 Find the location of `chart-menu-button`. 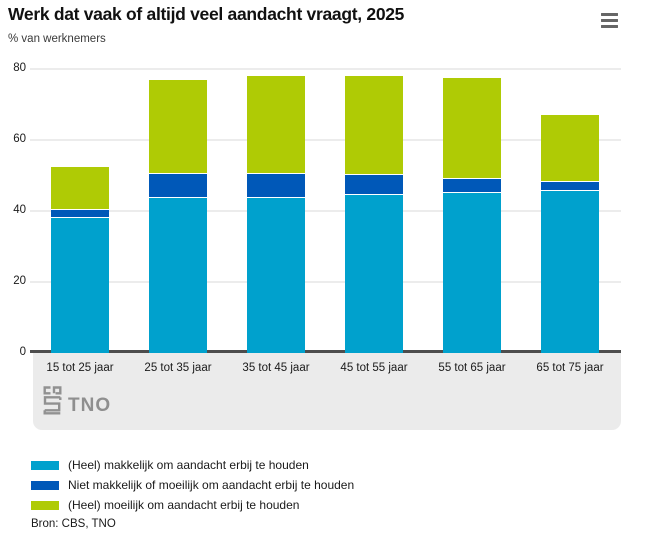

chart-menu-button is located at coordinates (609, 21).